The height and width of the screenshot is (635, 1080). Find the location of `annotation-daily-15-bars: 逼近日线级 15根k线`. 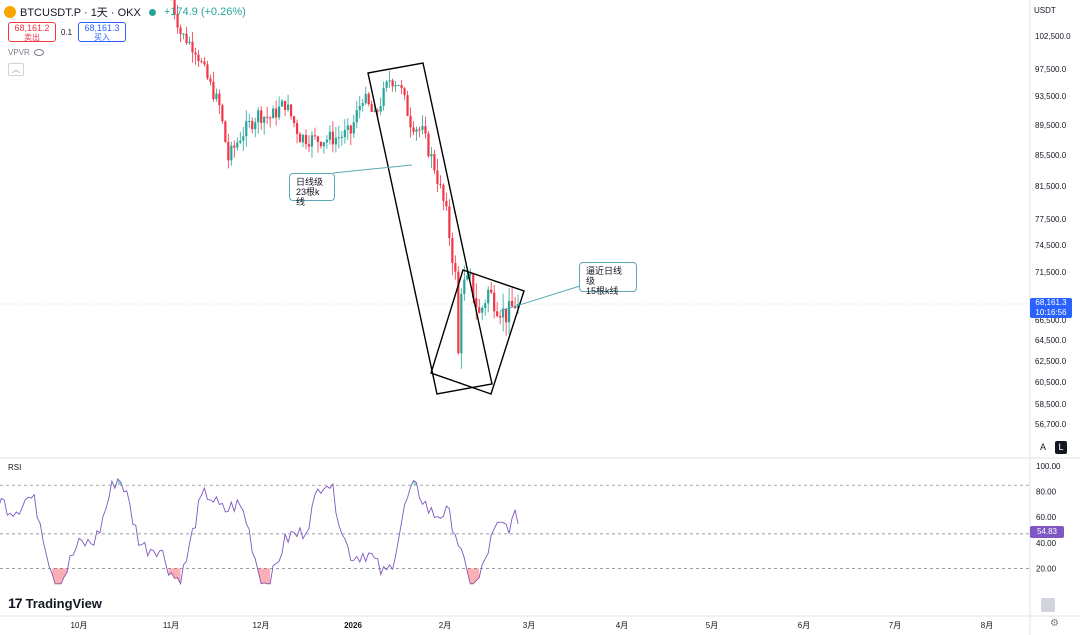

annotation-daily-15-bars: 逼近日线级 15根k线 is located at coordinates (608, 279).